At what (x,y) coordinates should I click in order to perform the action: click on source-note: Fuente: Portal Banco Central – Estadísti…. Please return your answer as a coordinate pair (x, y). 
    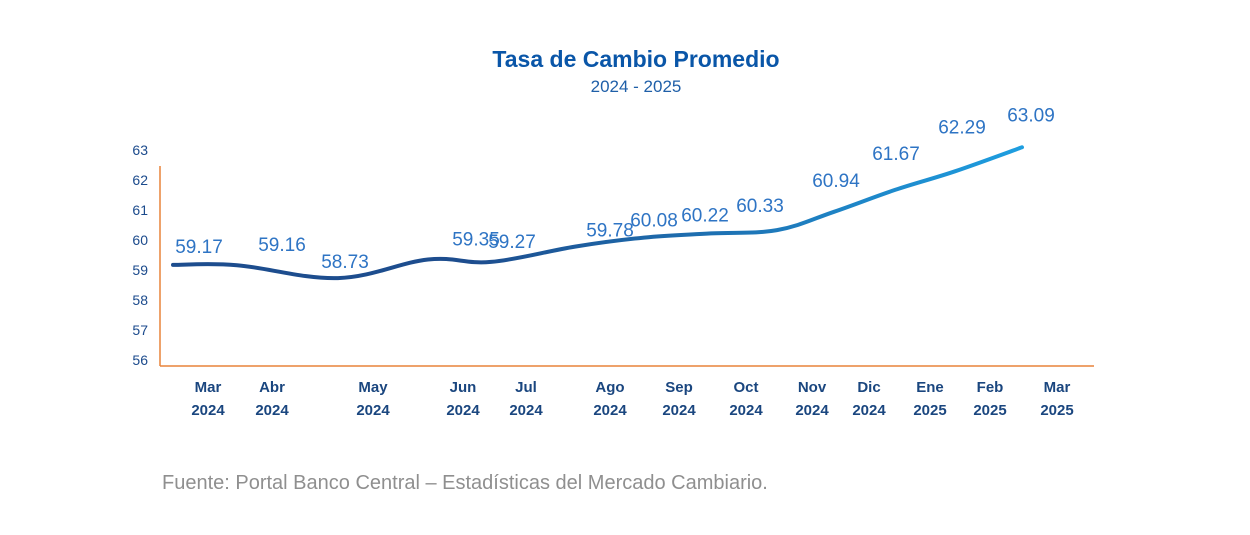
    Looking at the image, I should click on (465, 483).